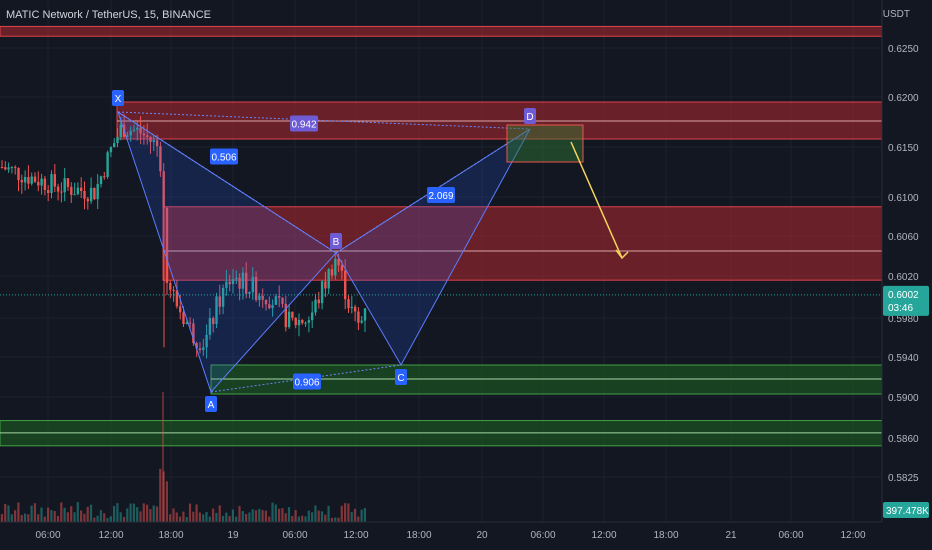  Describe the element at coordinates (903, 98) in the screenshot. I see `price-tick-label: 0.6200` at that location.